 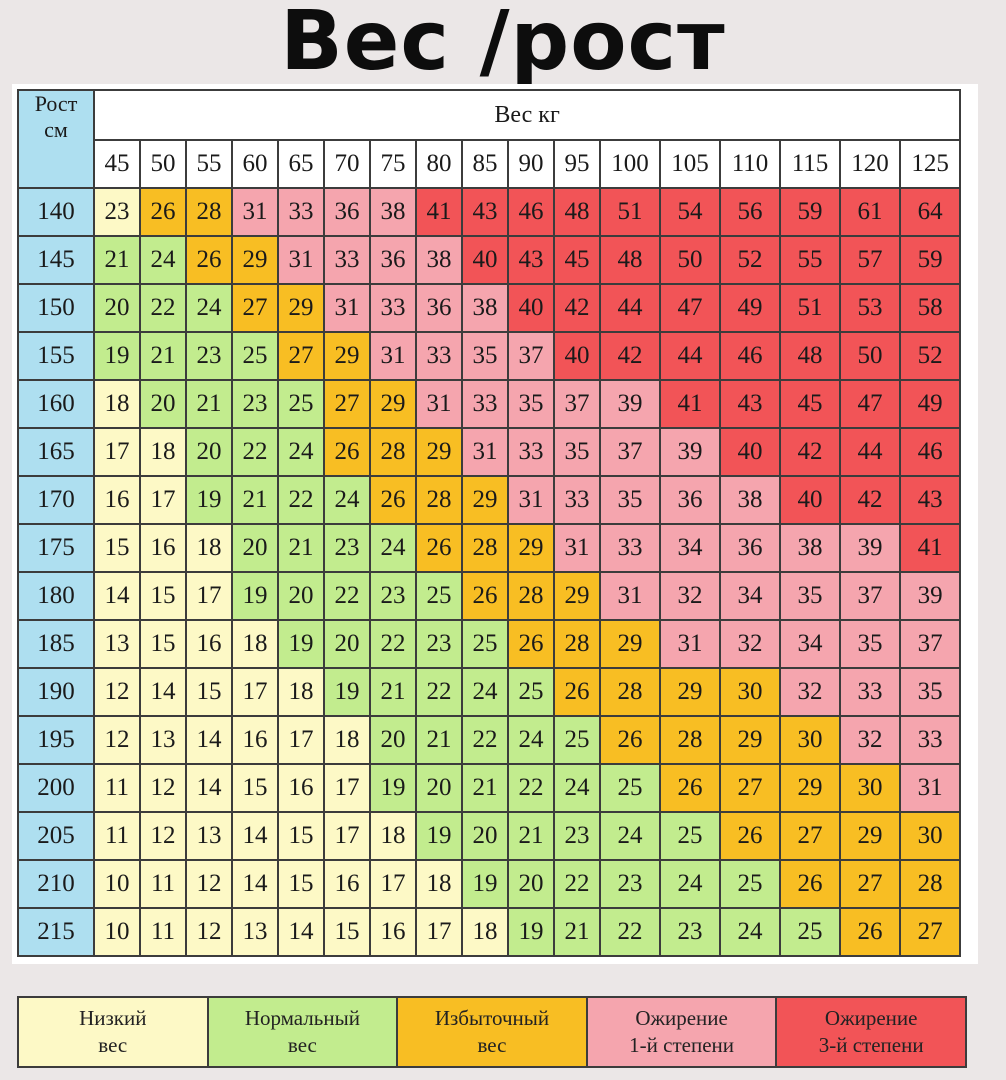 I want to click on bmi-cell: 47, so click(x=870, y=404).